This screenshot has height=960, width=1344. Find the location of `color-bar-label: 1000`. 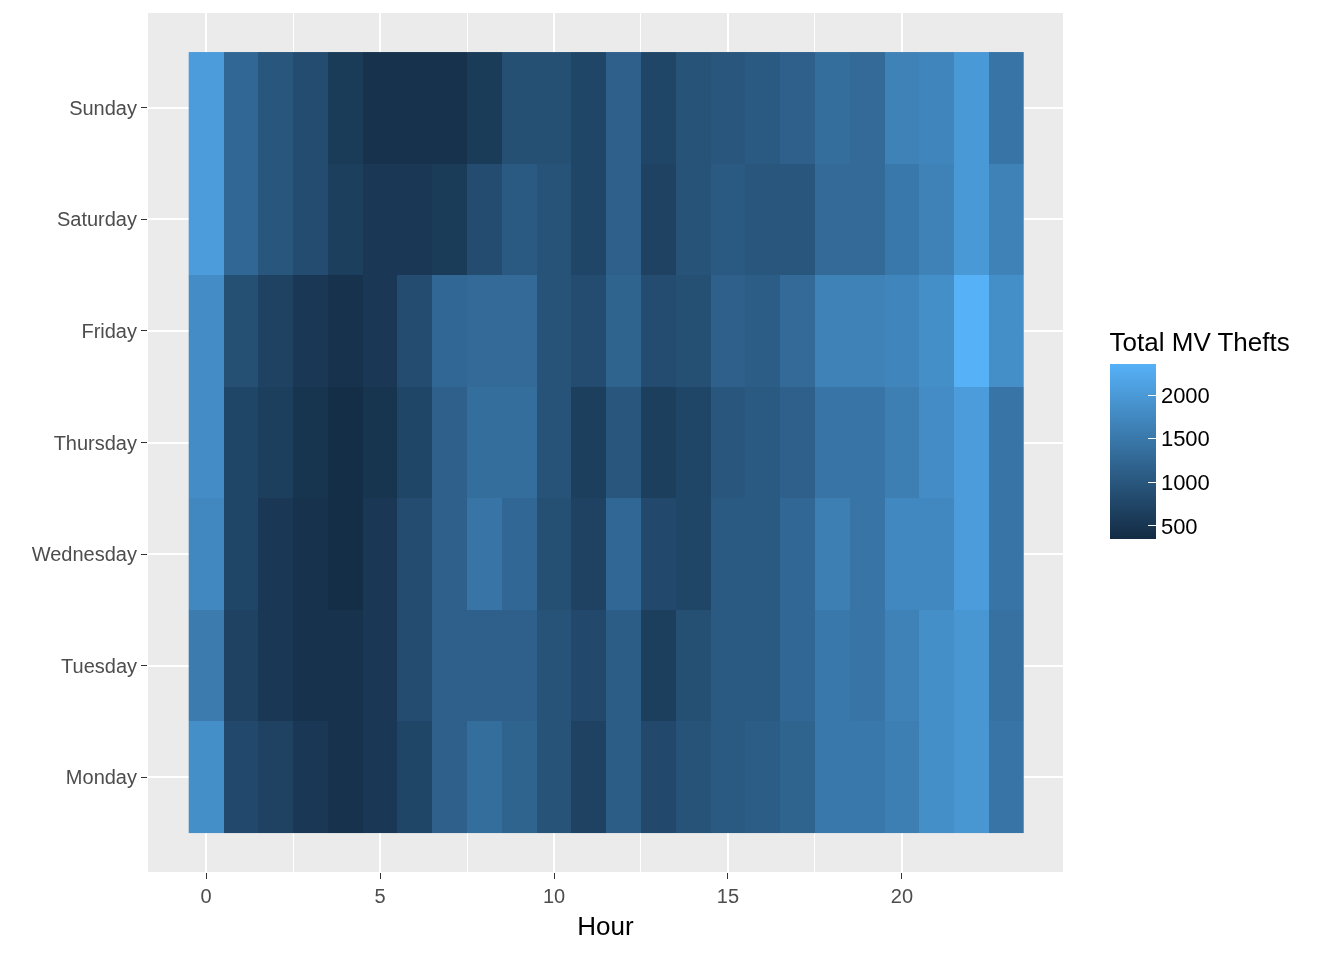

color-bar-label: 1000 is located at coordinates (1185, 483).